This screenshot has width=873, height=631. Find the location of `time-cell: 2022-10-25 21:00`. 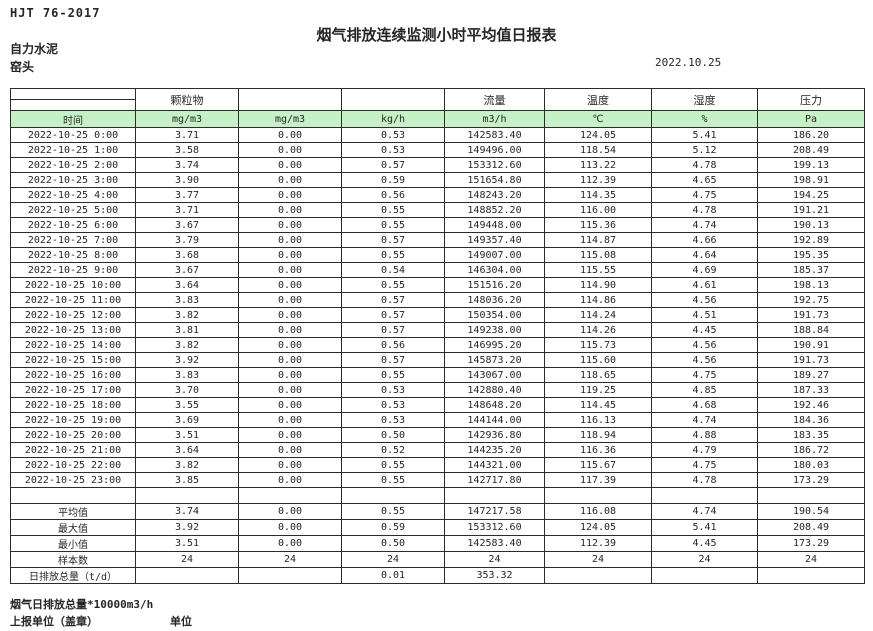

time-cell: 2022-10-25 21:00 is located at coordinates (73, 450).